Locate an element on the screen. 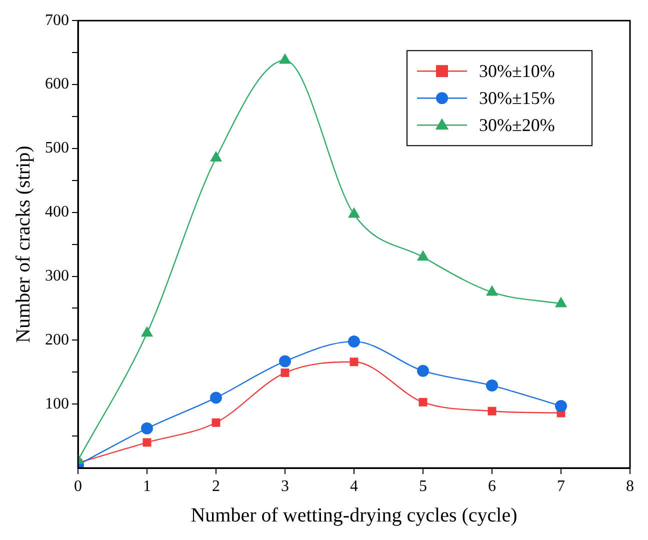 Image resolution: width=648 pixels, height=540 pixels. y-axis-title: Number of cracks (strip) is located at coordinates (23, 244).